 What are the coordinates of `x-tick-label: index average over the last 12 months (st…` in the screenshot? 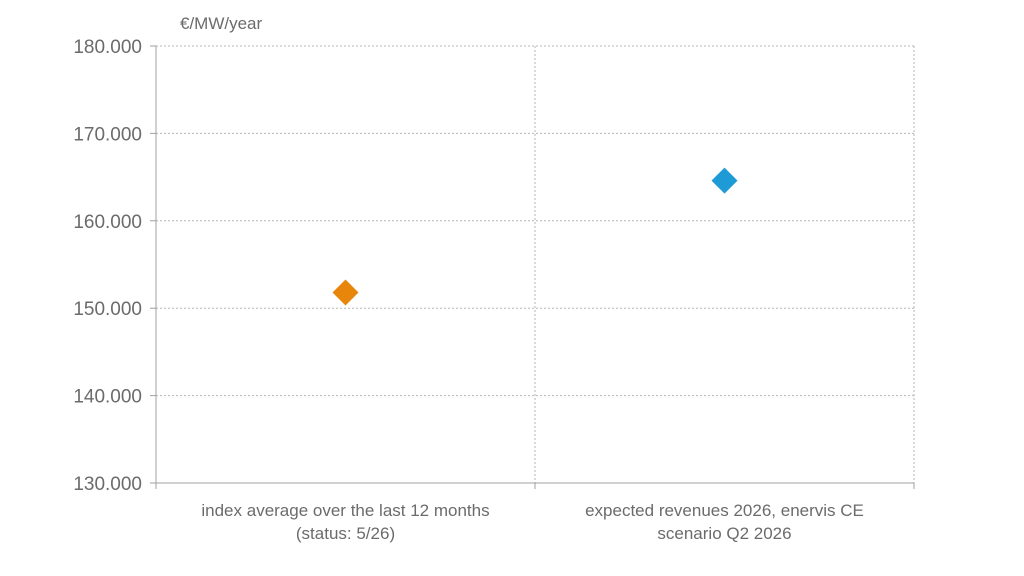 It's located at (345, 522).